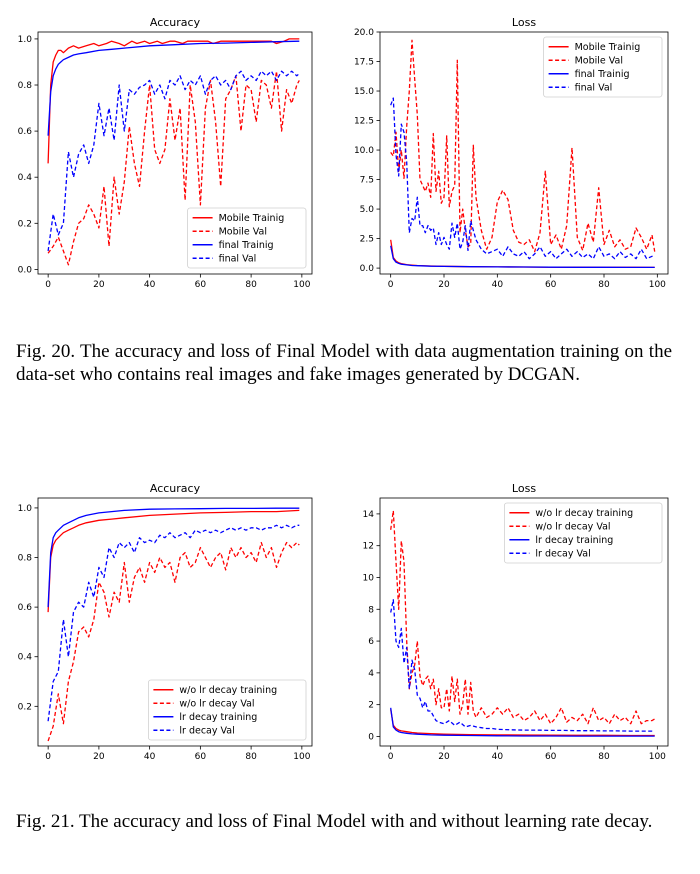  Describe the element at coordinates (371, 674) in the screenshot. I see `y-tick-label: 4` at that location.